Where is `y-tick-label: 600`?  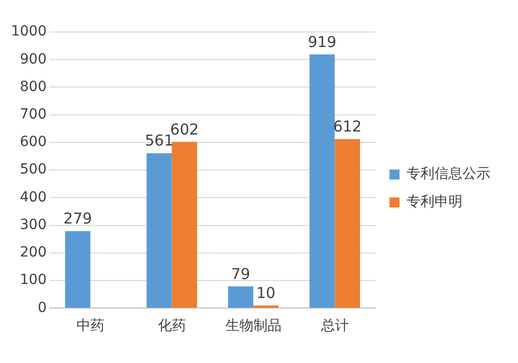 y-tick-label: 600 is located at coordinates (33, 142).